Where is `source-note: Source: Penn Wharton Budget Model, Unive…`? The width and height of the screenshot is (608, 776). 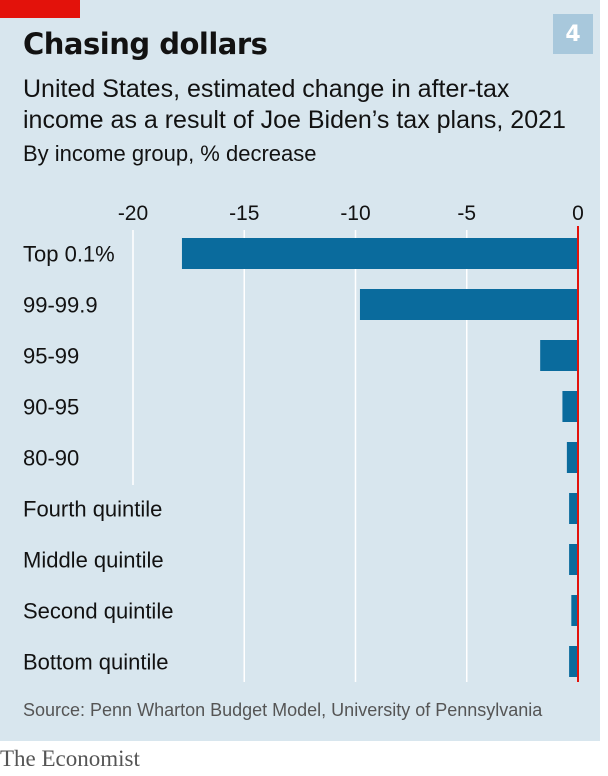 source-note: Source: Penn Wharton Budget Model, Unive… is located at coordinates (283, 710).